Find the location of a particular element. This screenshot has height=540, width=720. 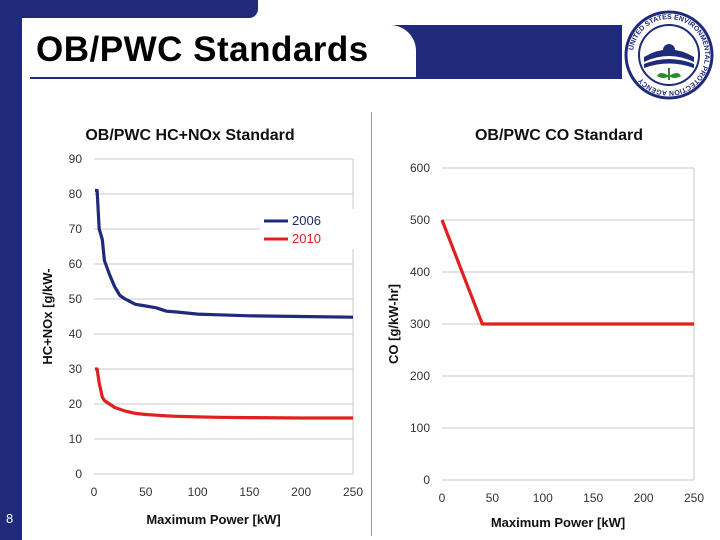

series-line-co is located at coordinates (567, 272).